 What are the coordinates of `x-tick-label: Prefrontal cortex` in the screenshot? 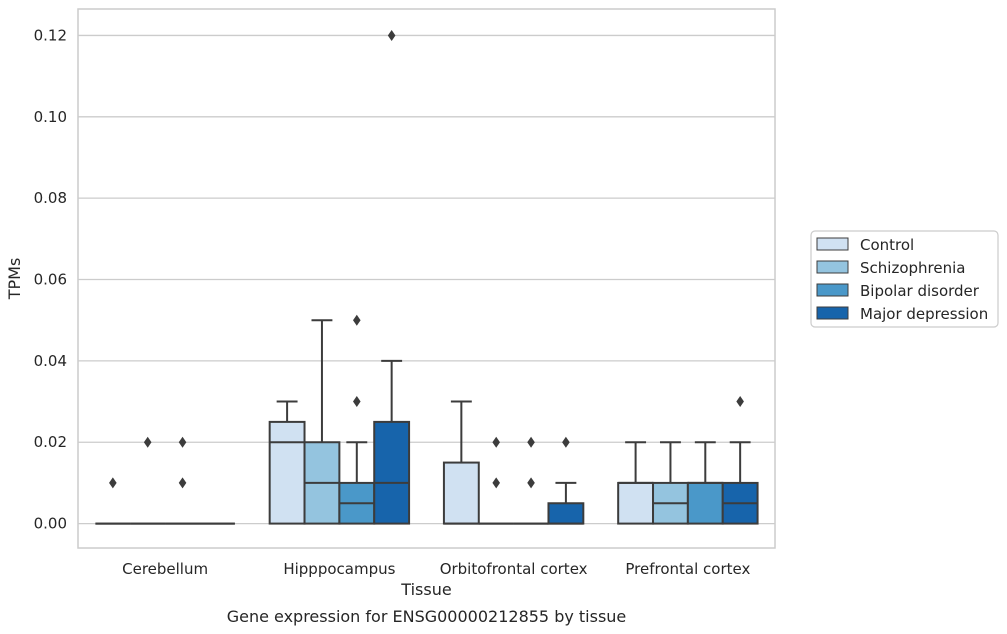 It's located at (687, 569).